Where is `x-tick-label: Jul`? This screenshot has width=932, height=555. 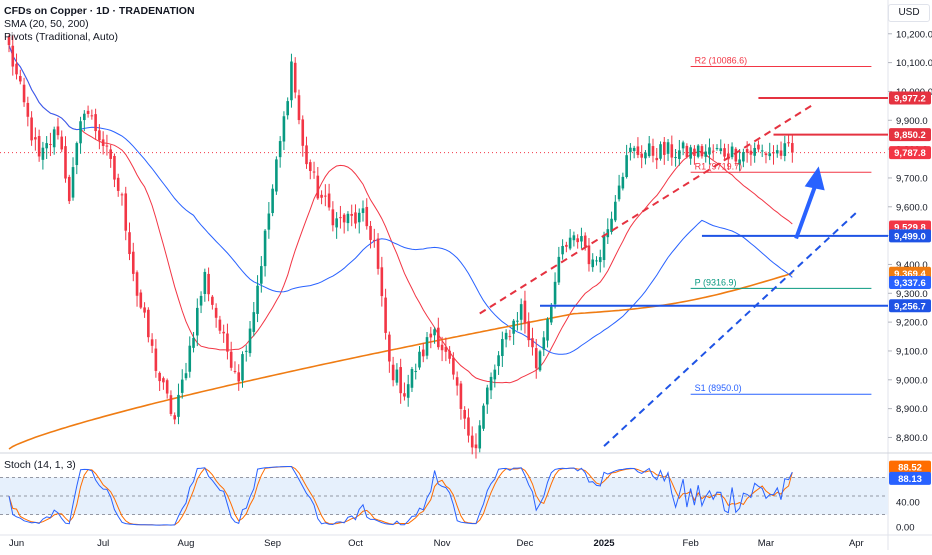 x-tick-label: Jul is located at coordinates (103, 543).